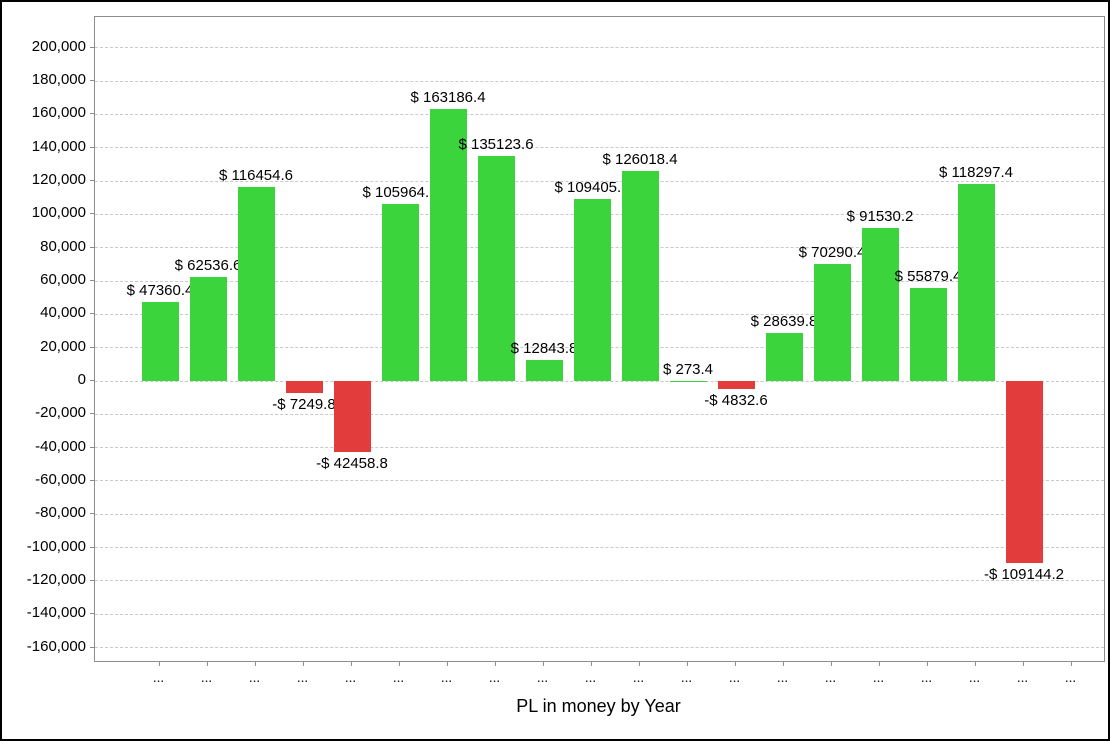 This screenshot has width=1110, height=741. What do you see at coordinates (592, 339) in the screenshot?
I see `bar-group: $ 109405.2` at bounding box center [592, 339].